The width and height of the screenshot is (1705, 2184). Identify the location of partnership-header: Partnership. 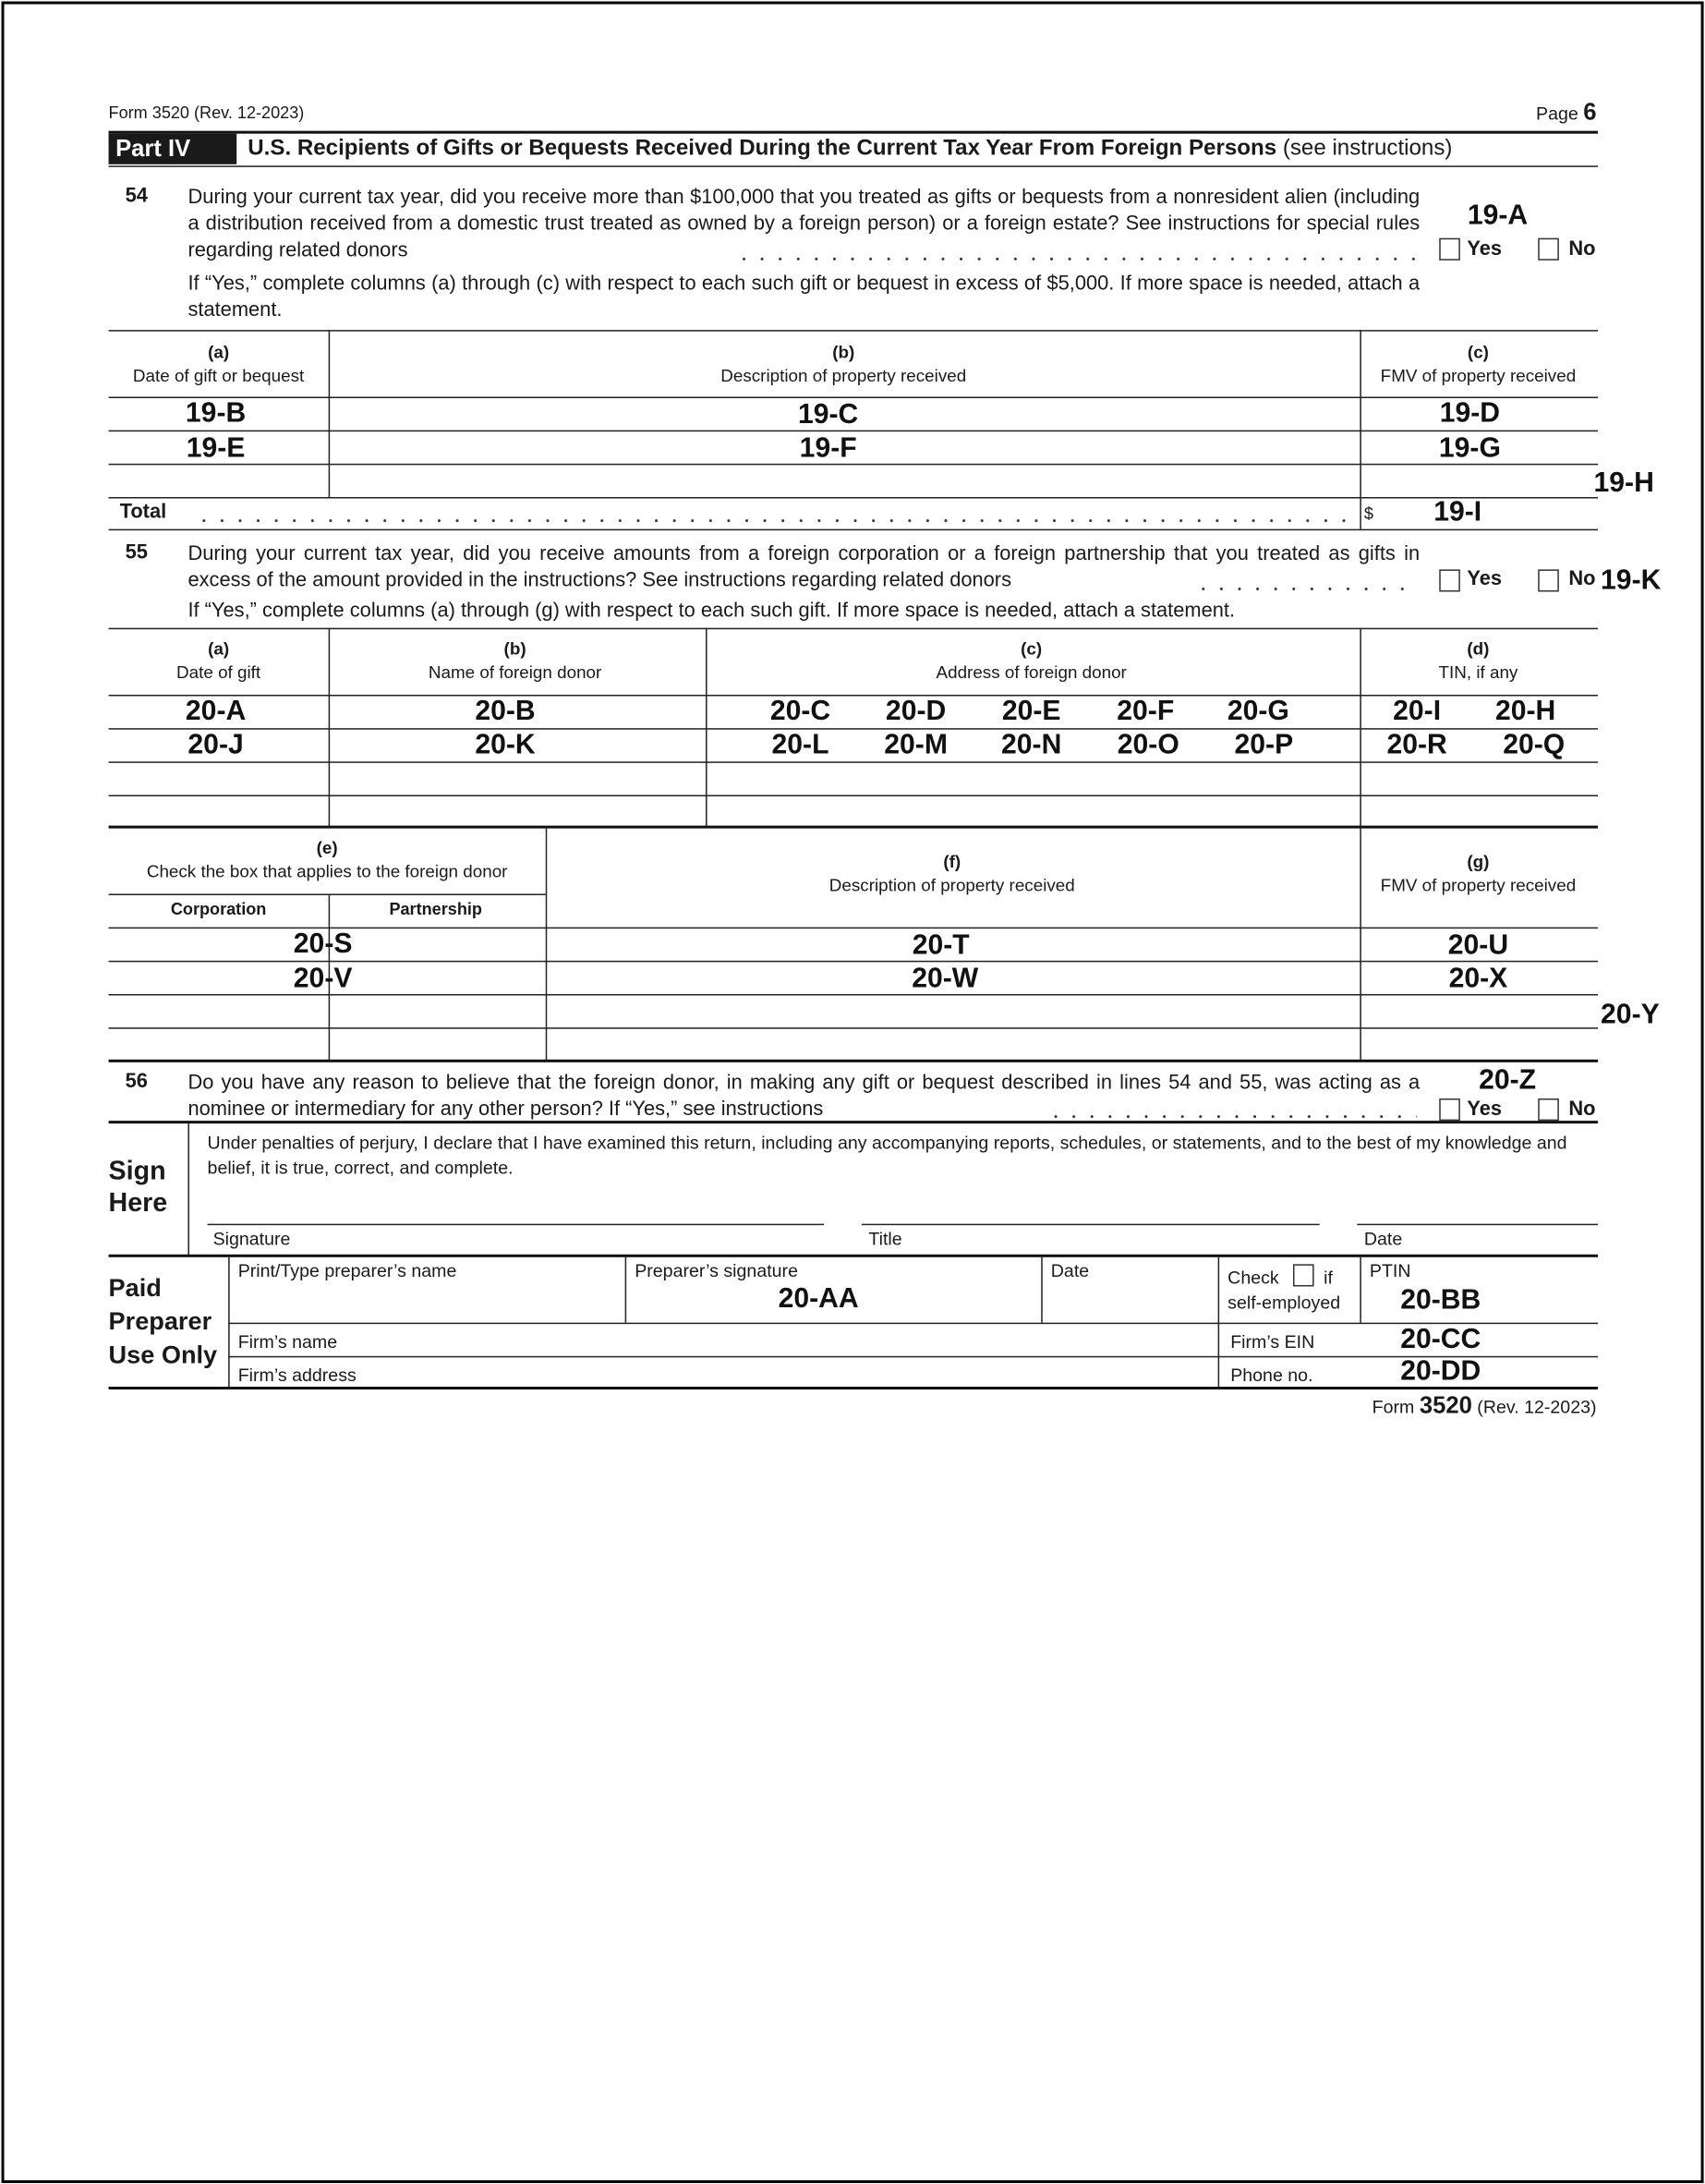
(436, 909).